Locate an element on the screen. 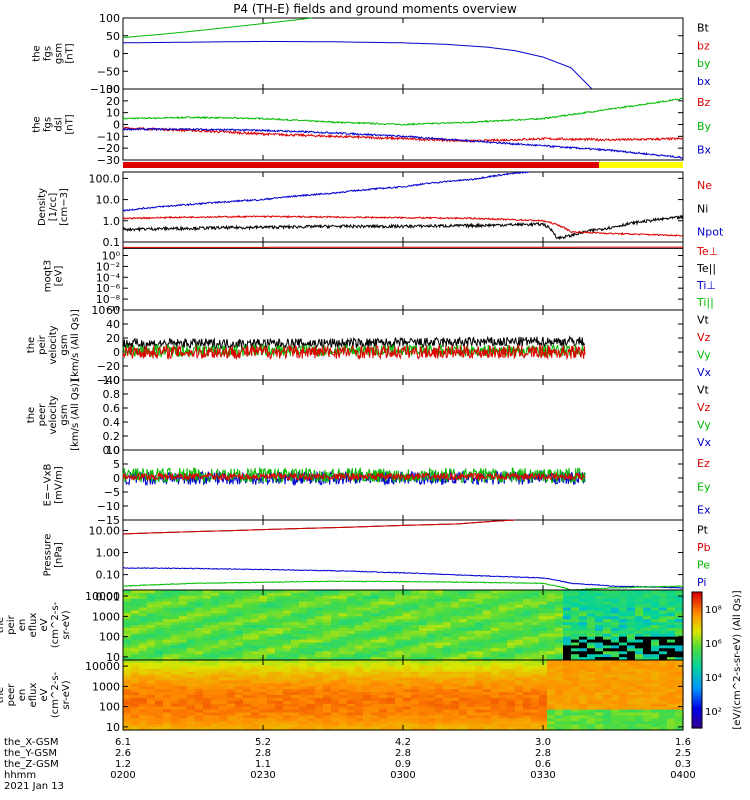 The height and width of the screenshot is (800, 750). y-tick-label: 0.2 is located at coordinates (112, 436).